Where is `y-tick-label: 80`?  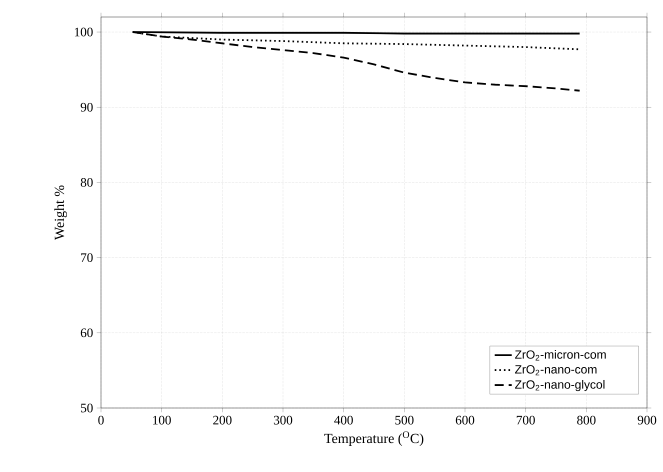 y-tick-label: 80 is located at coordinates (86, 182).